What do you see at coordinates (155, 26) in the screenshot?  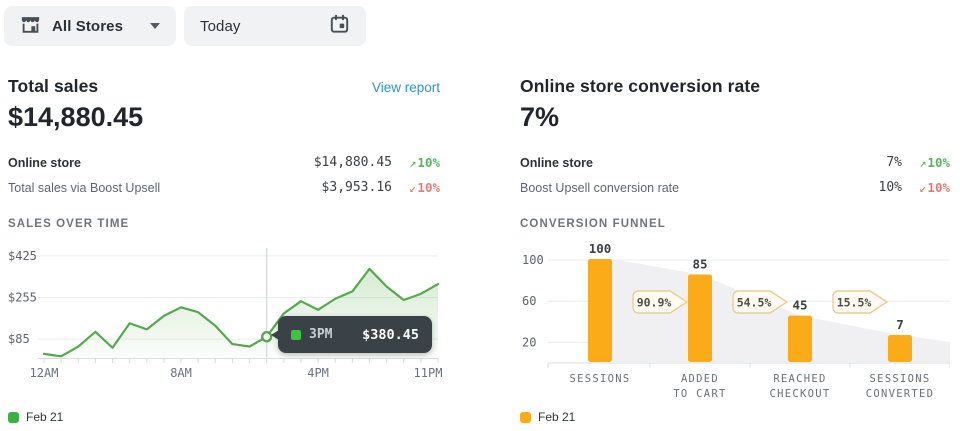 I see `chevron-down-icon` at bounding box center [155, 26].